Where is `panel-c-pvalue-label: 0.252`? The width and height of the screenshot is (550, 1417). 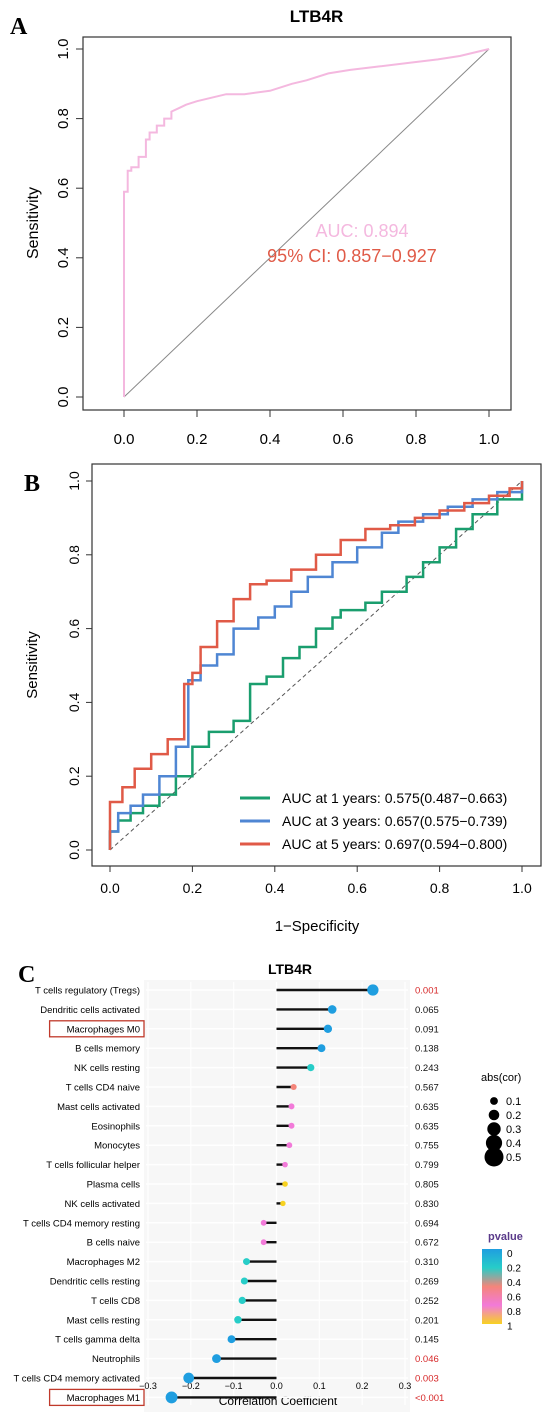 panel-c-pvalue-label: 0.252 is located at coordinates (427, 1301).